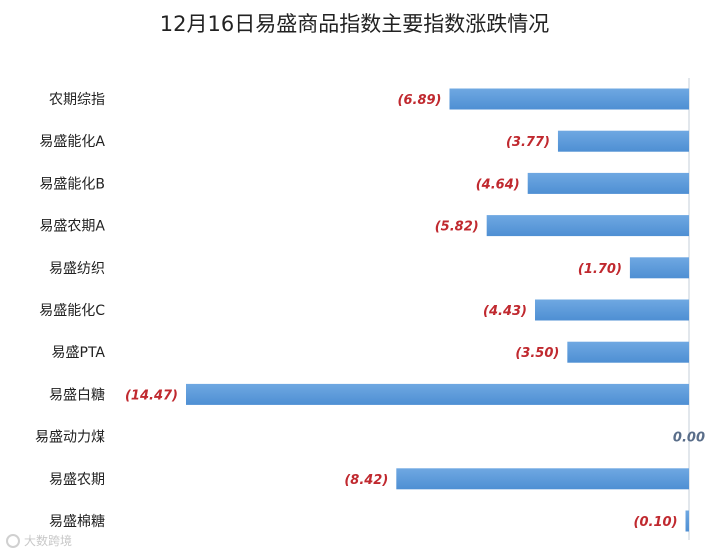 The image size is (709, 555). I want to click on value-label: (4.43), so click(505, 311).